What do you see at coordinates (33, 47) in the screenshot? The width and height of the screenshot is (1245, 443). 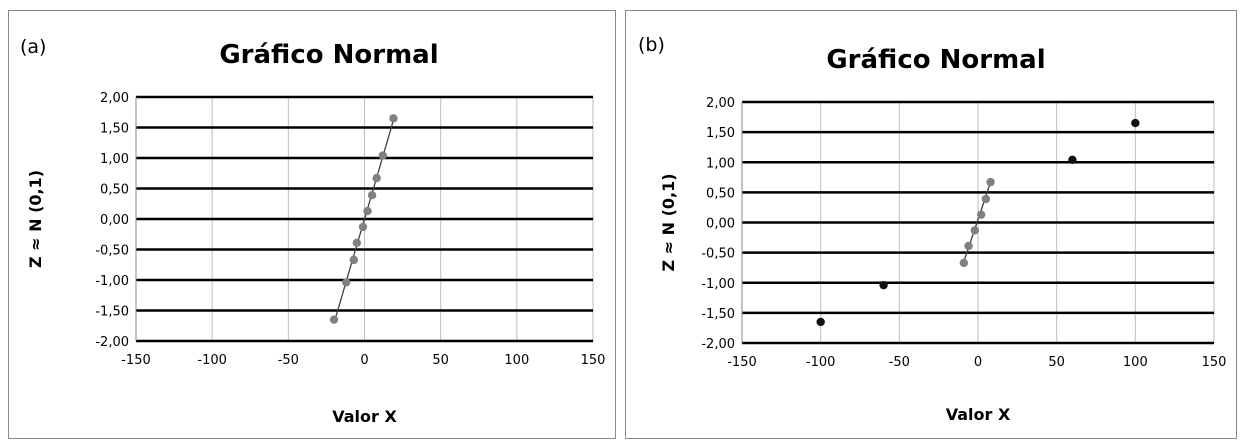 I see `panel-label: (a)` at bounding box center [33, 47].